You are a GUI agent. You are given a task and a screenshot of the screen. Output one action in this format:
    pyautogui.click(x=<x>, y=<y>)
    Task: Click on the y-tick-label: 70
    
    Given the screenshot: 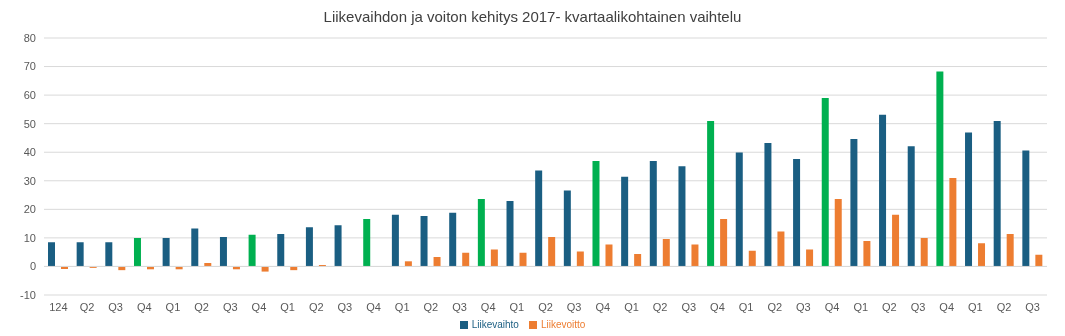 What is the action you would take?
    pyautogui.click(x=29, y=66)
    